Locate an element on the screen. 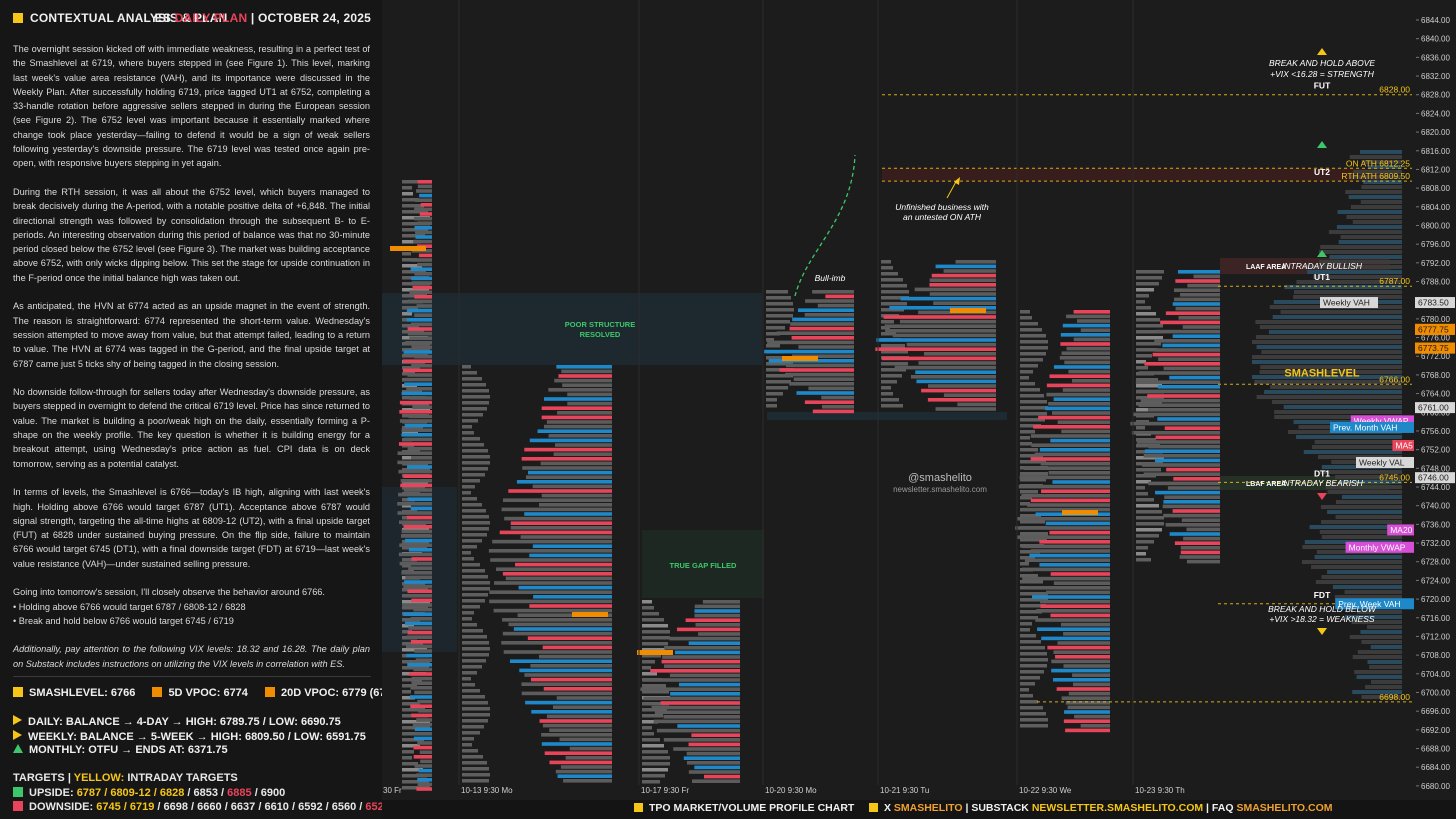 The width and height of the screenshot is (1456, 819). session-label: 10-20 9:30 Mo is located at coordinates (791, 790).